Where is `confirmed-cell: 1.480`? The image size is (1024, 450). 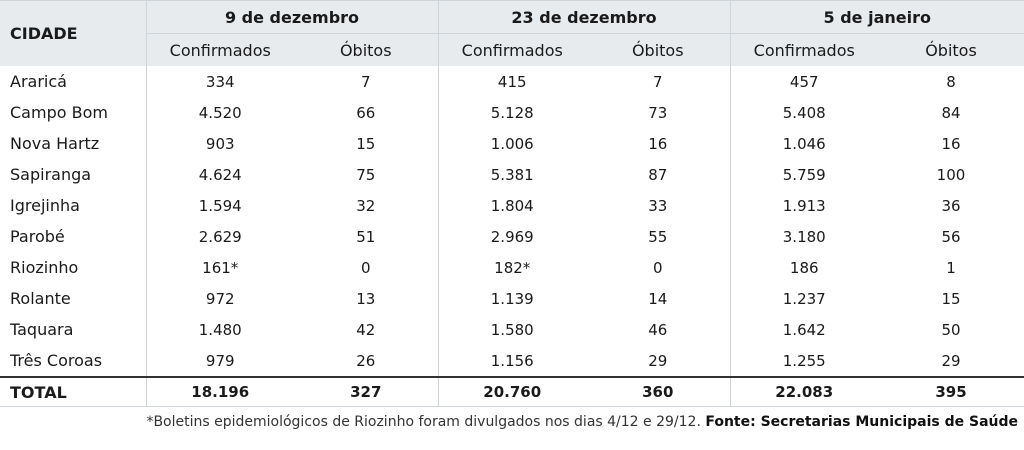
confirmed-cell: 1.480 is located at coordinates (219, 329).